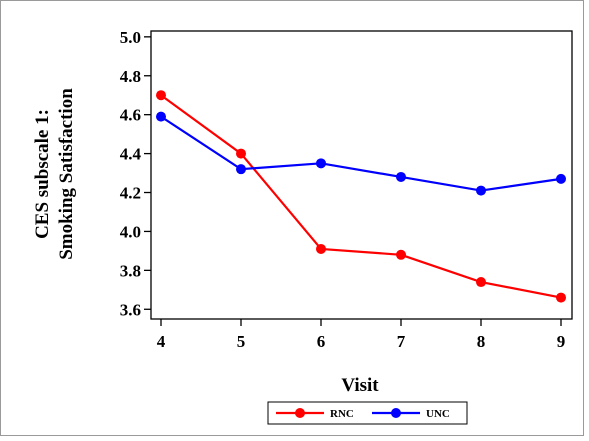  I want to click on legend-box, so click(367, 413).